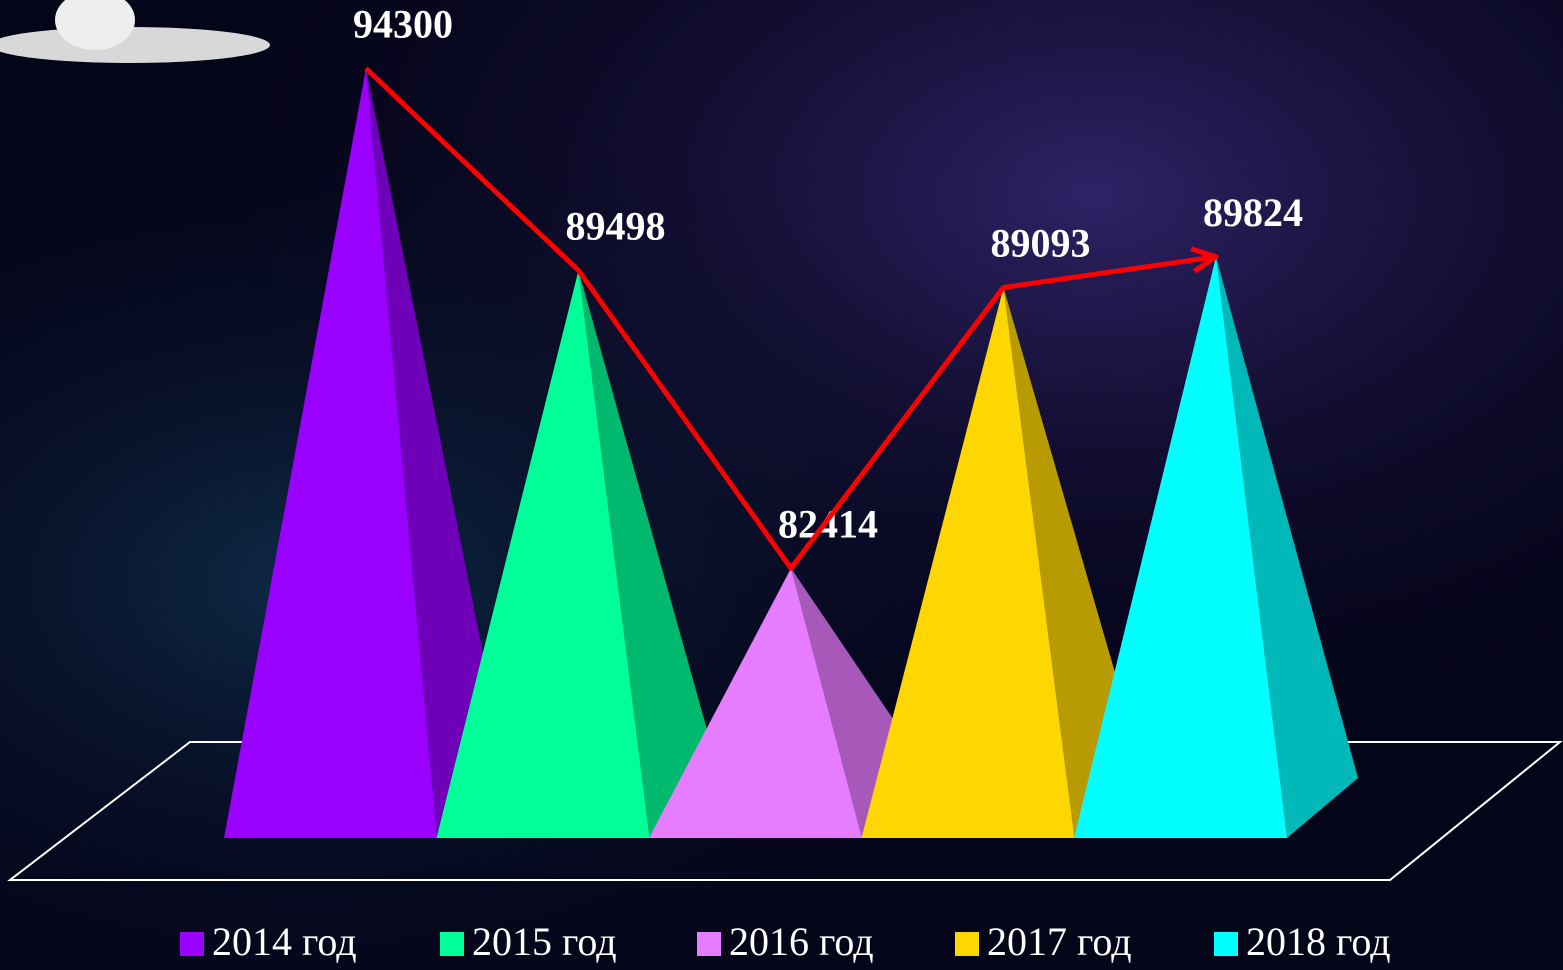  Describe the element at coordinates (403, 24) in the screenshot. I see `data-label: 94300` at that location.